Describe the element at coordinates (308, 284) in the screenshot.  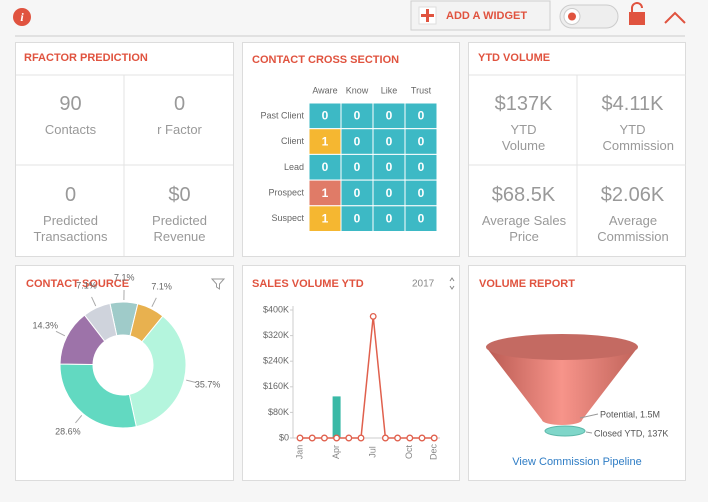
I see `panel-title: SALES VOLUME YTD` at that location.